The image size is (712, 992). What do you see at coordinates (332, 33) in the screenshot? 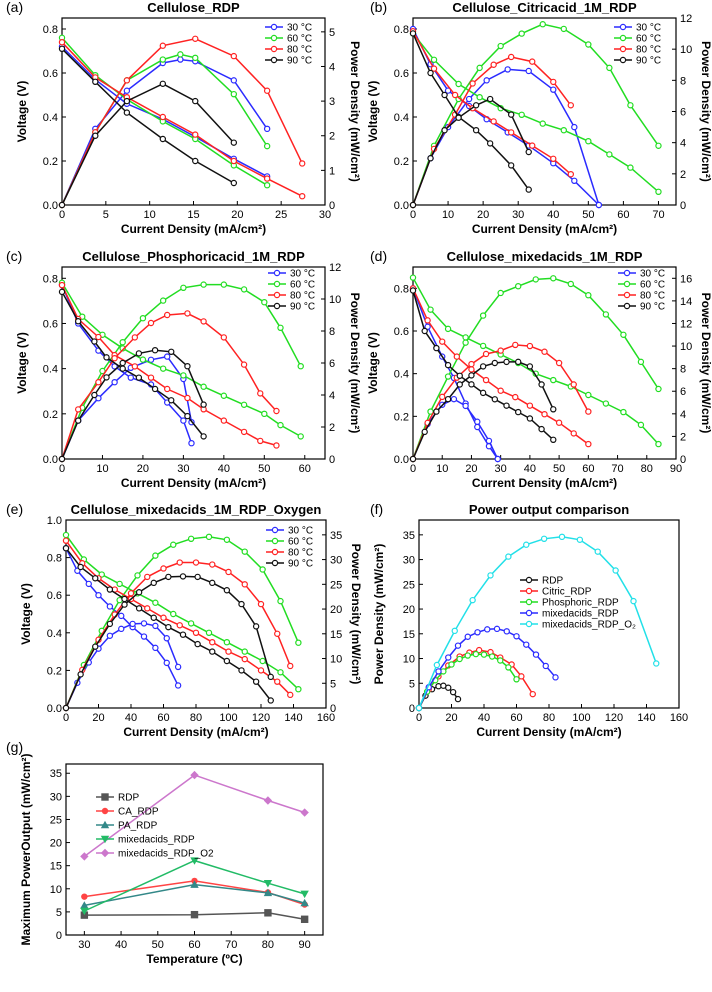
I see `y2-tick-label-a: 5` at bounding box center [332, 33].